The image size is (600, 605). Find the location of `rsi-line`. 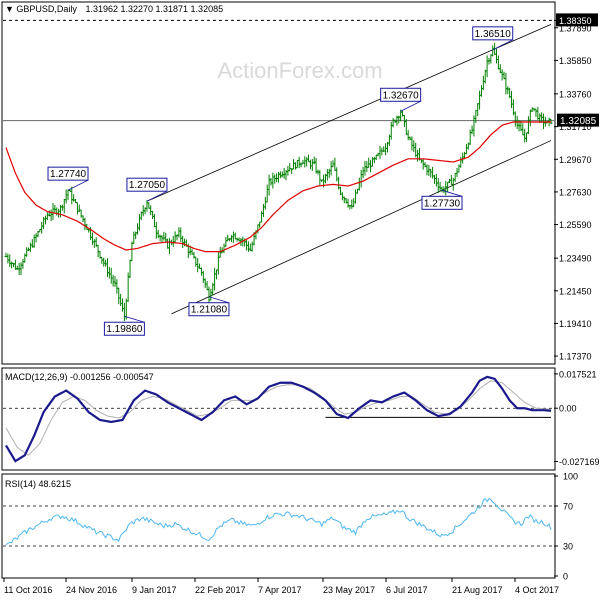

rsi-line is located at coordinates (278, 521).